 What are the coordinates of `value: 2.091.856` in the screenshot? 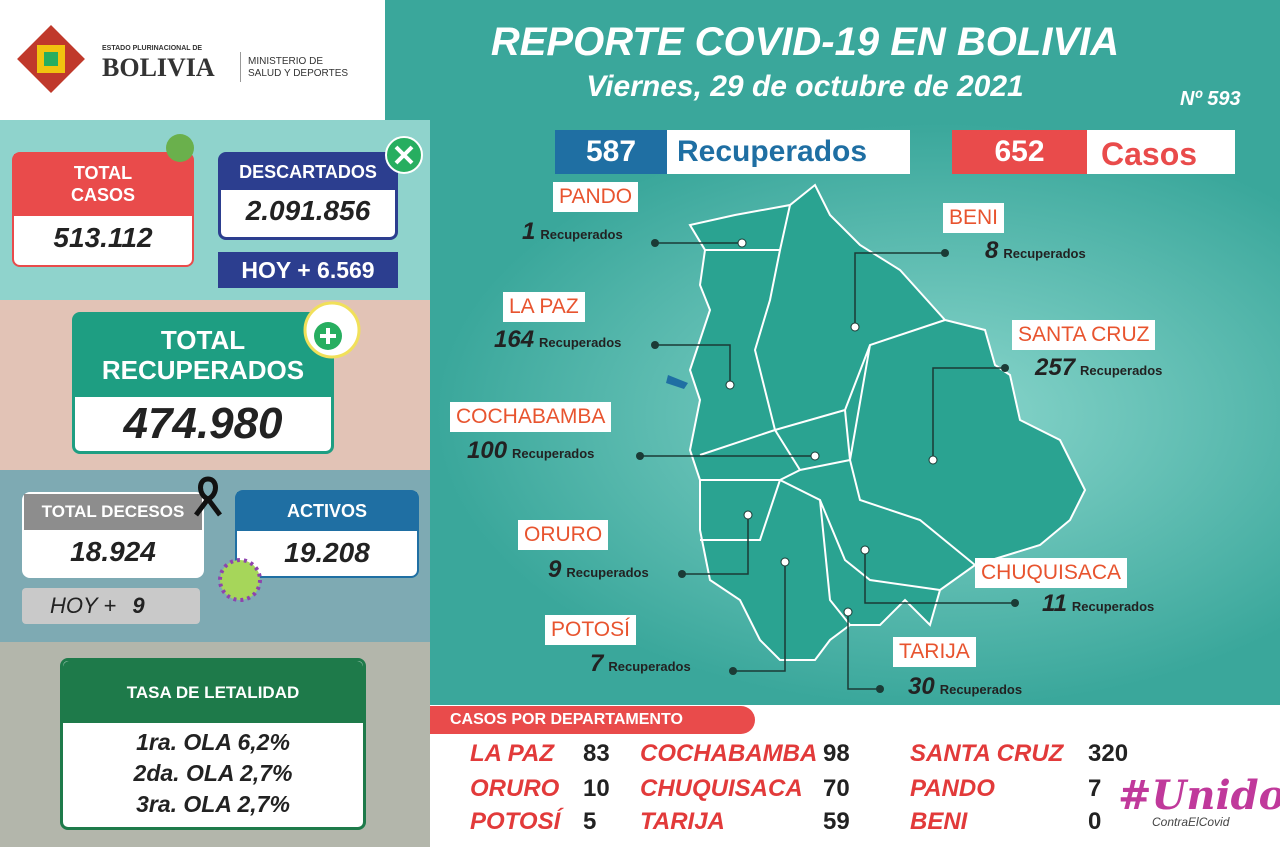 It's located at (308, 210).